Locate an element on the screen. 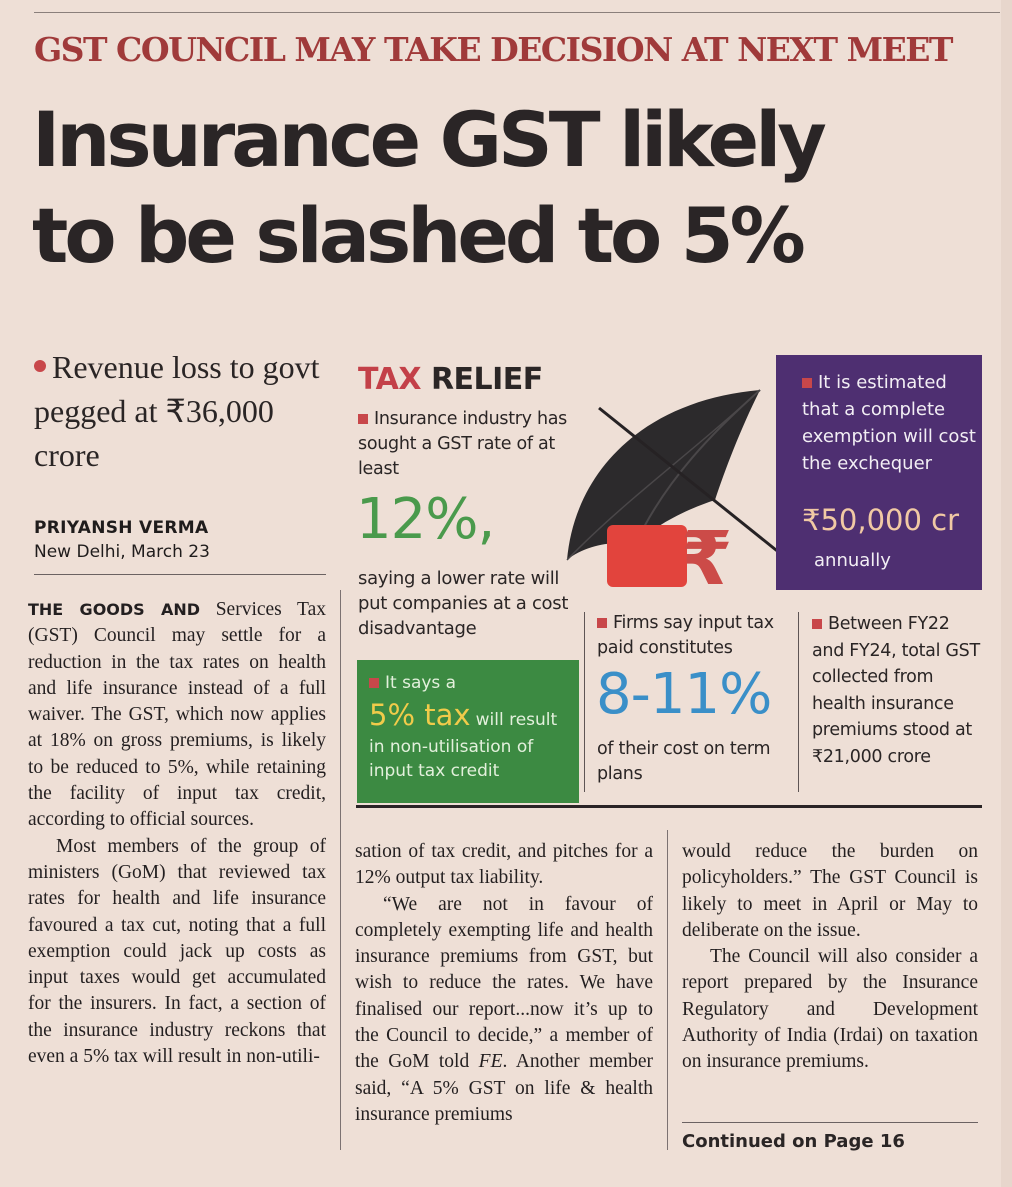 This screenshot has width=1012, height=1187. top-rule is located at coordinates (517, 12).